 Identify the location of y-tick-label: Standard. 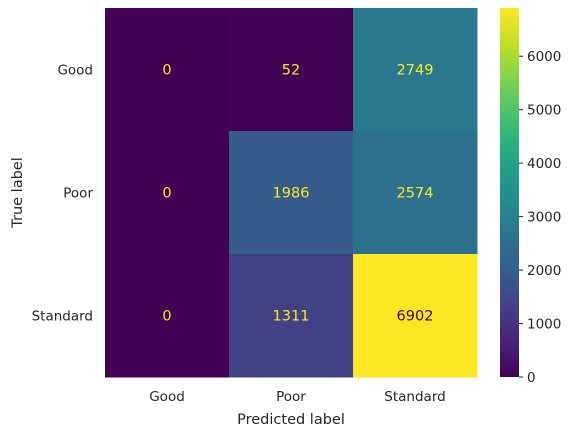
(62, 317).